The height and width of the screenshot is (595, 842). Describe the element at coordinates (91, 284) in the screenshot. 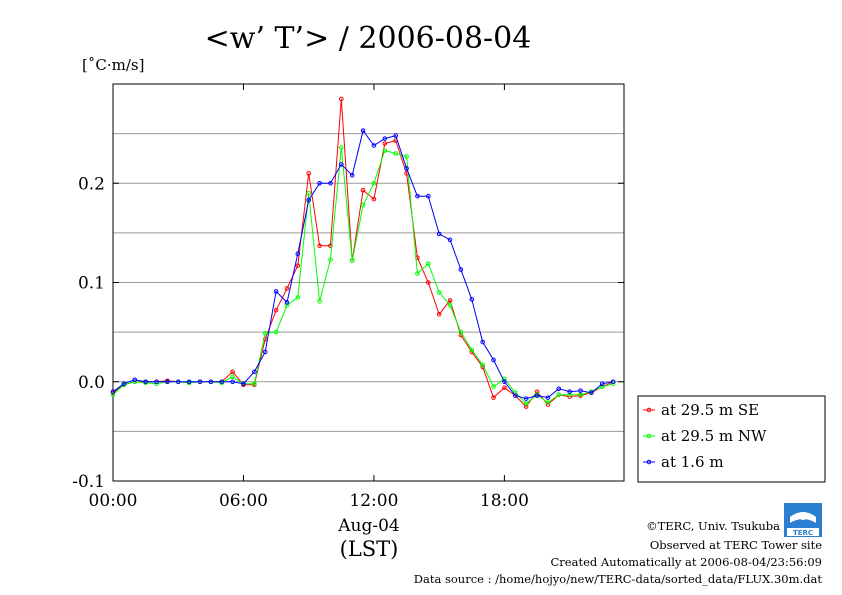

I see `y-tick-label: 0.1` at that location.